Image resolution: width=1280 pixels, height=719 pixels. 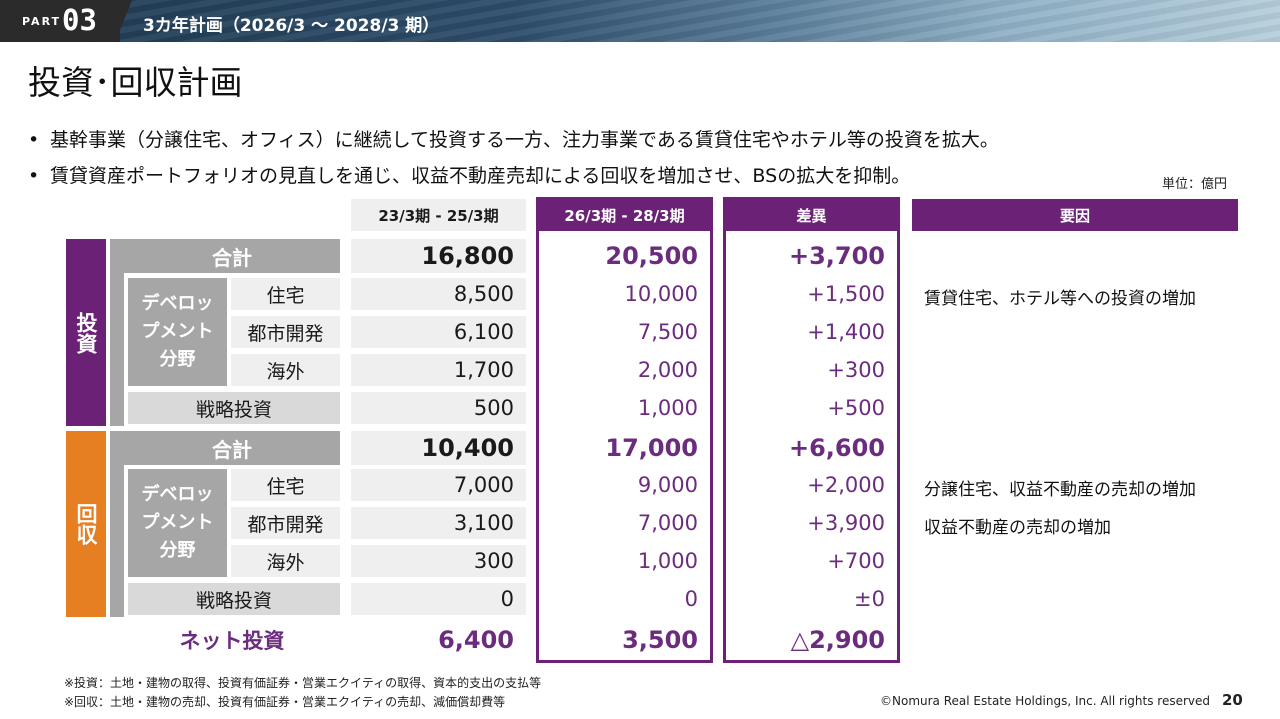 I want to click on page-number: 20, so click(x=1232, y=700).